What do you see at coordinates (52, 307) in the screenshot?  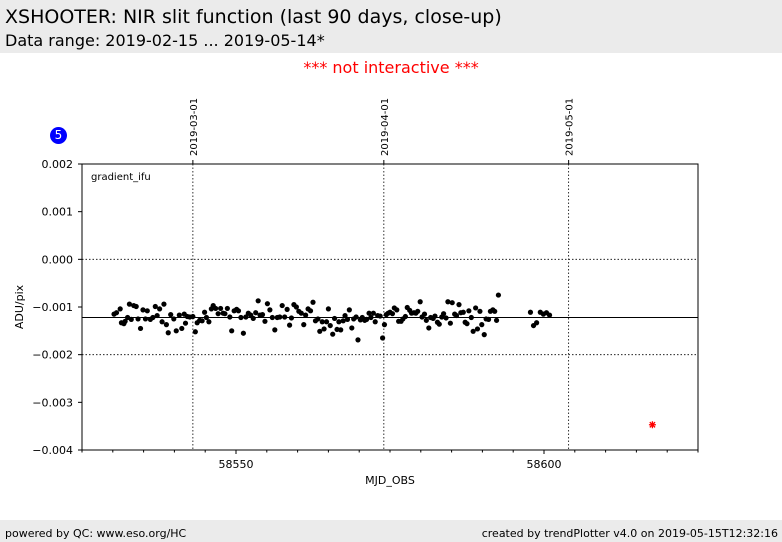 I see `y-tick-label: −0.001` at bounding box center [52, 307].